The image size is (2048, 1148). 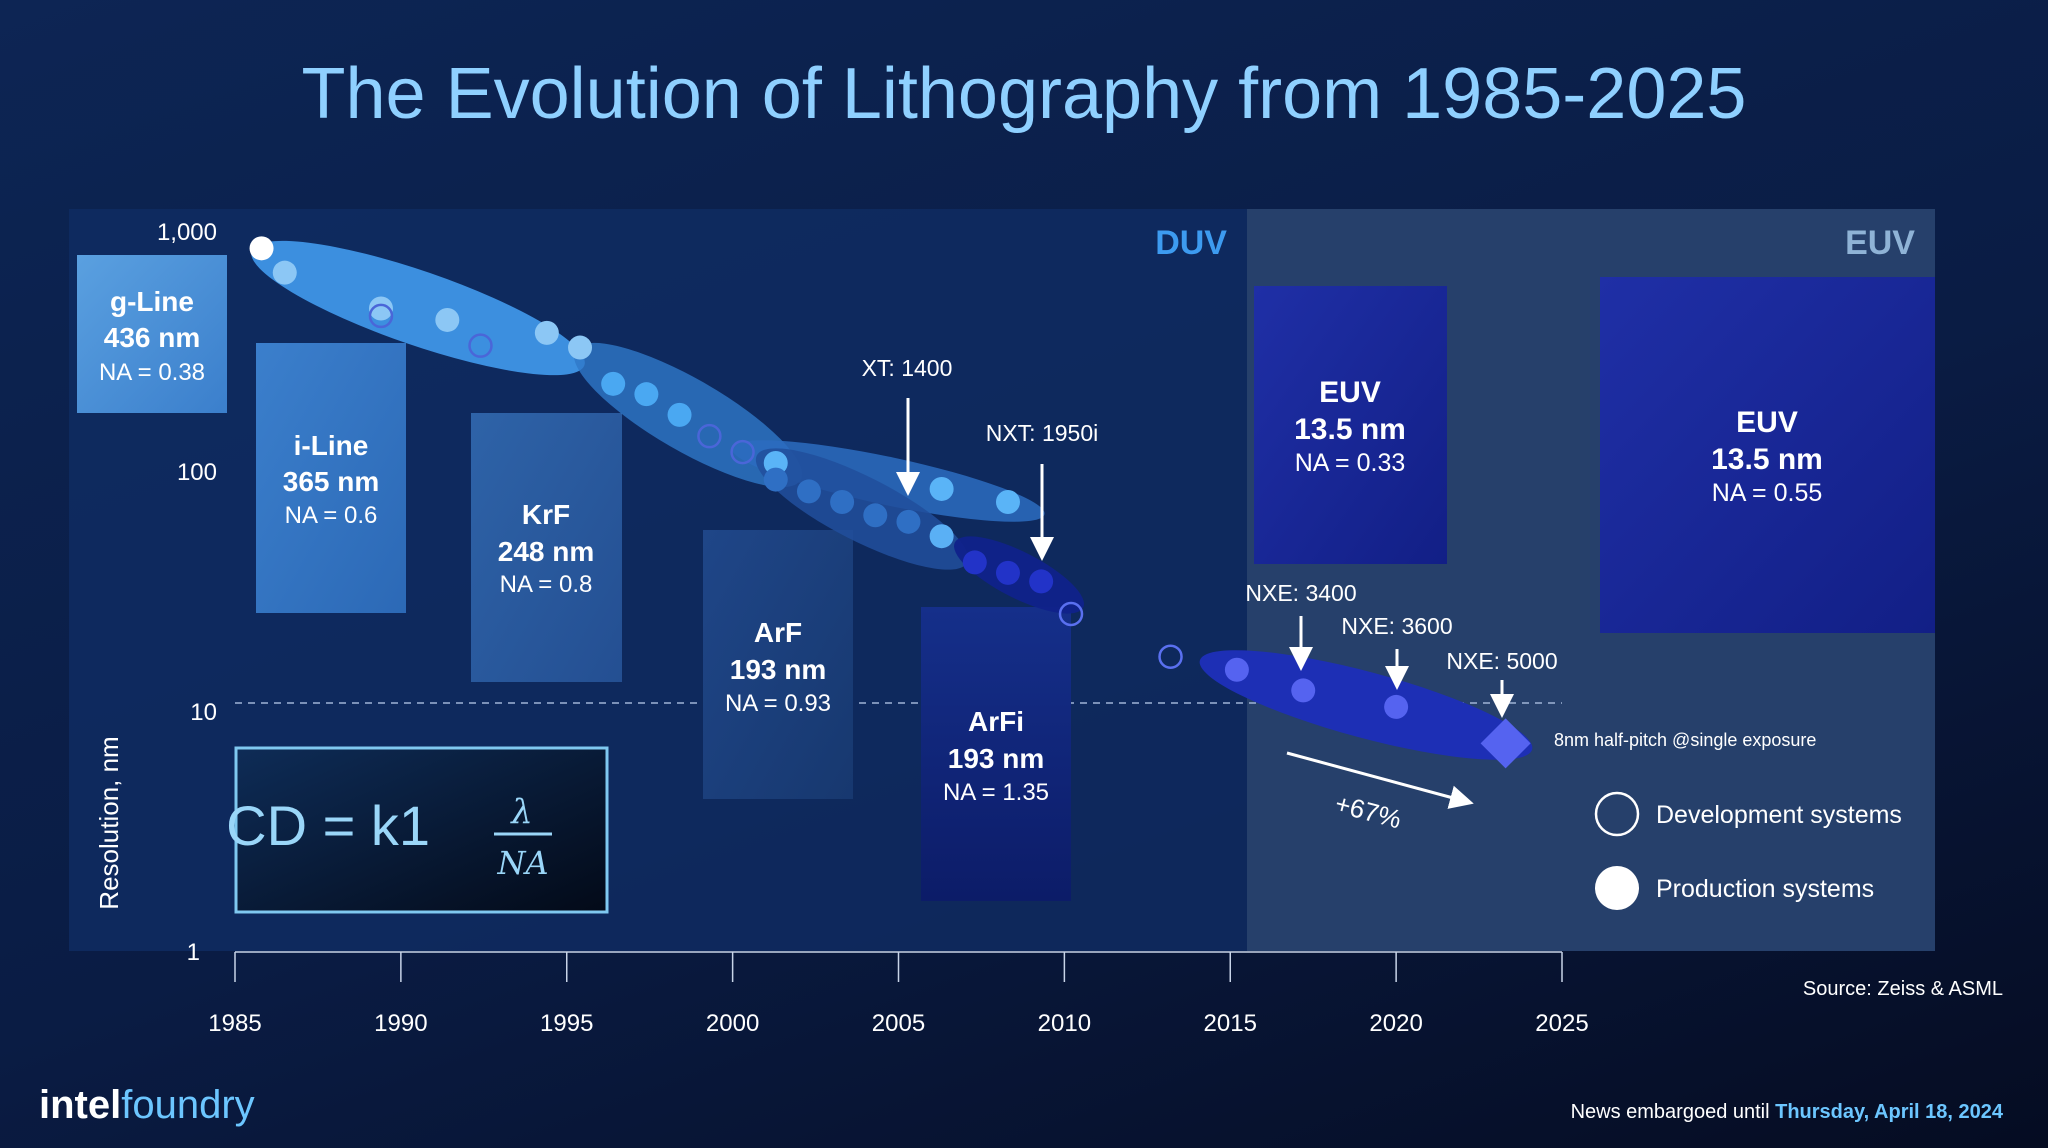 What do you see at coordinates (778, 632) in the screenshot?
I see `svg-text: ArF` at bounding box center [778, 632].